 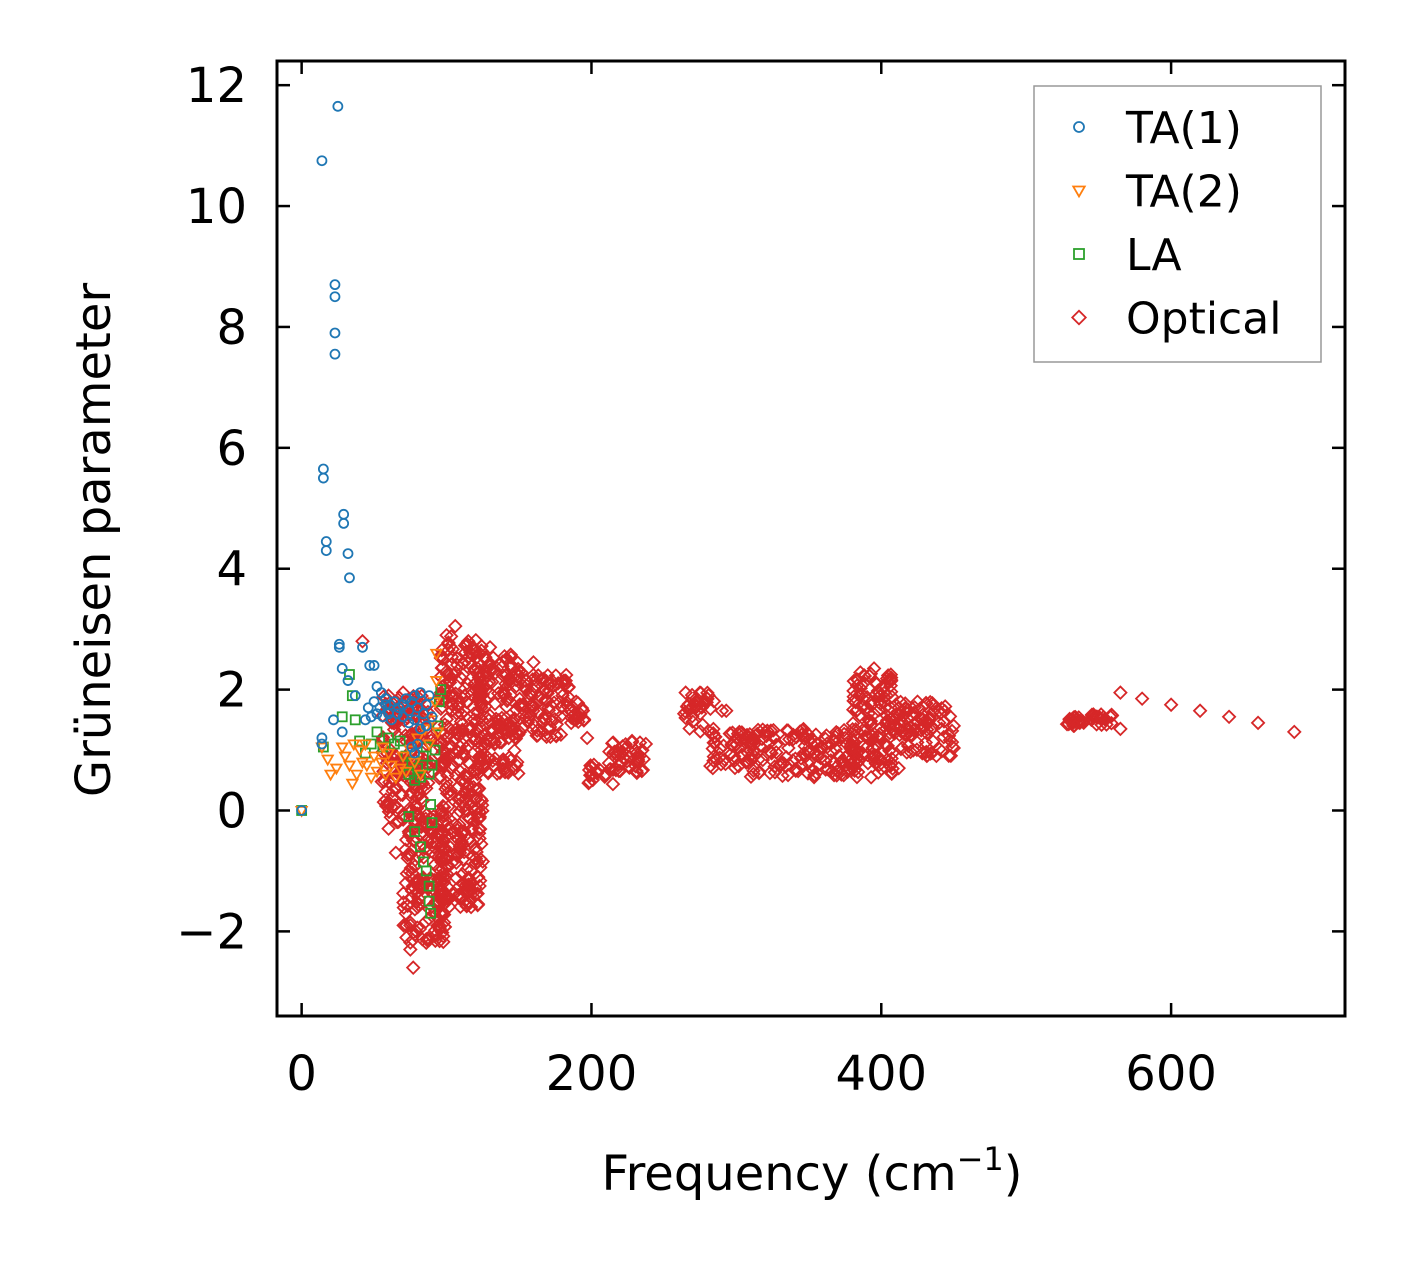 What do you see at coordinates (1157, 128) in the screenshot?
I see `legend-item: TA(1)` at bounding box center [1157, 128].